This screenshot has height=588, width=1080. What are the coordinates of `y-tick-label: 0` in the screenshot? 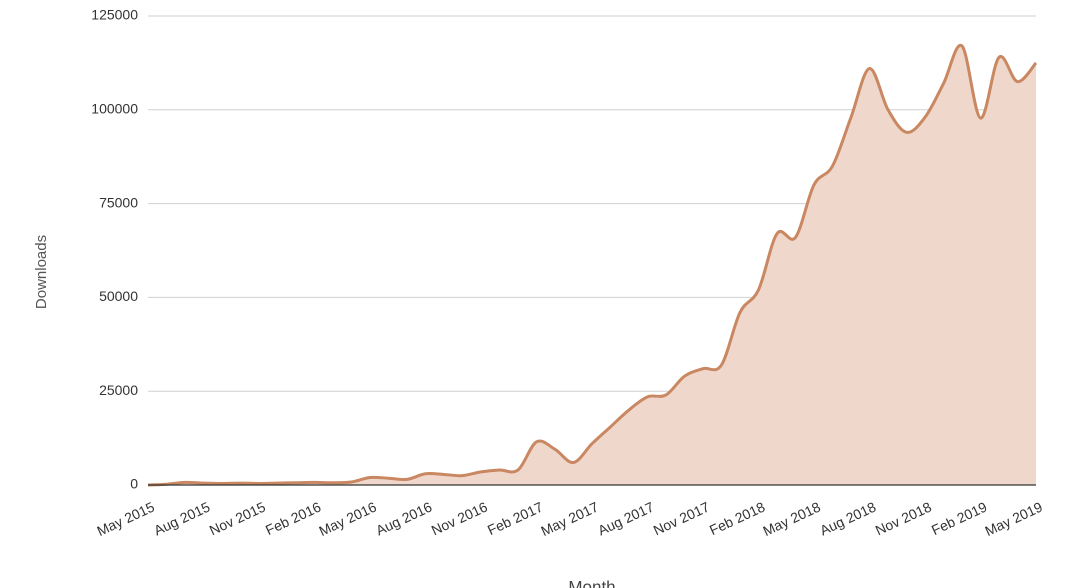 It's located at (134, 484).